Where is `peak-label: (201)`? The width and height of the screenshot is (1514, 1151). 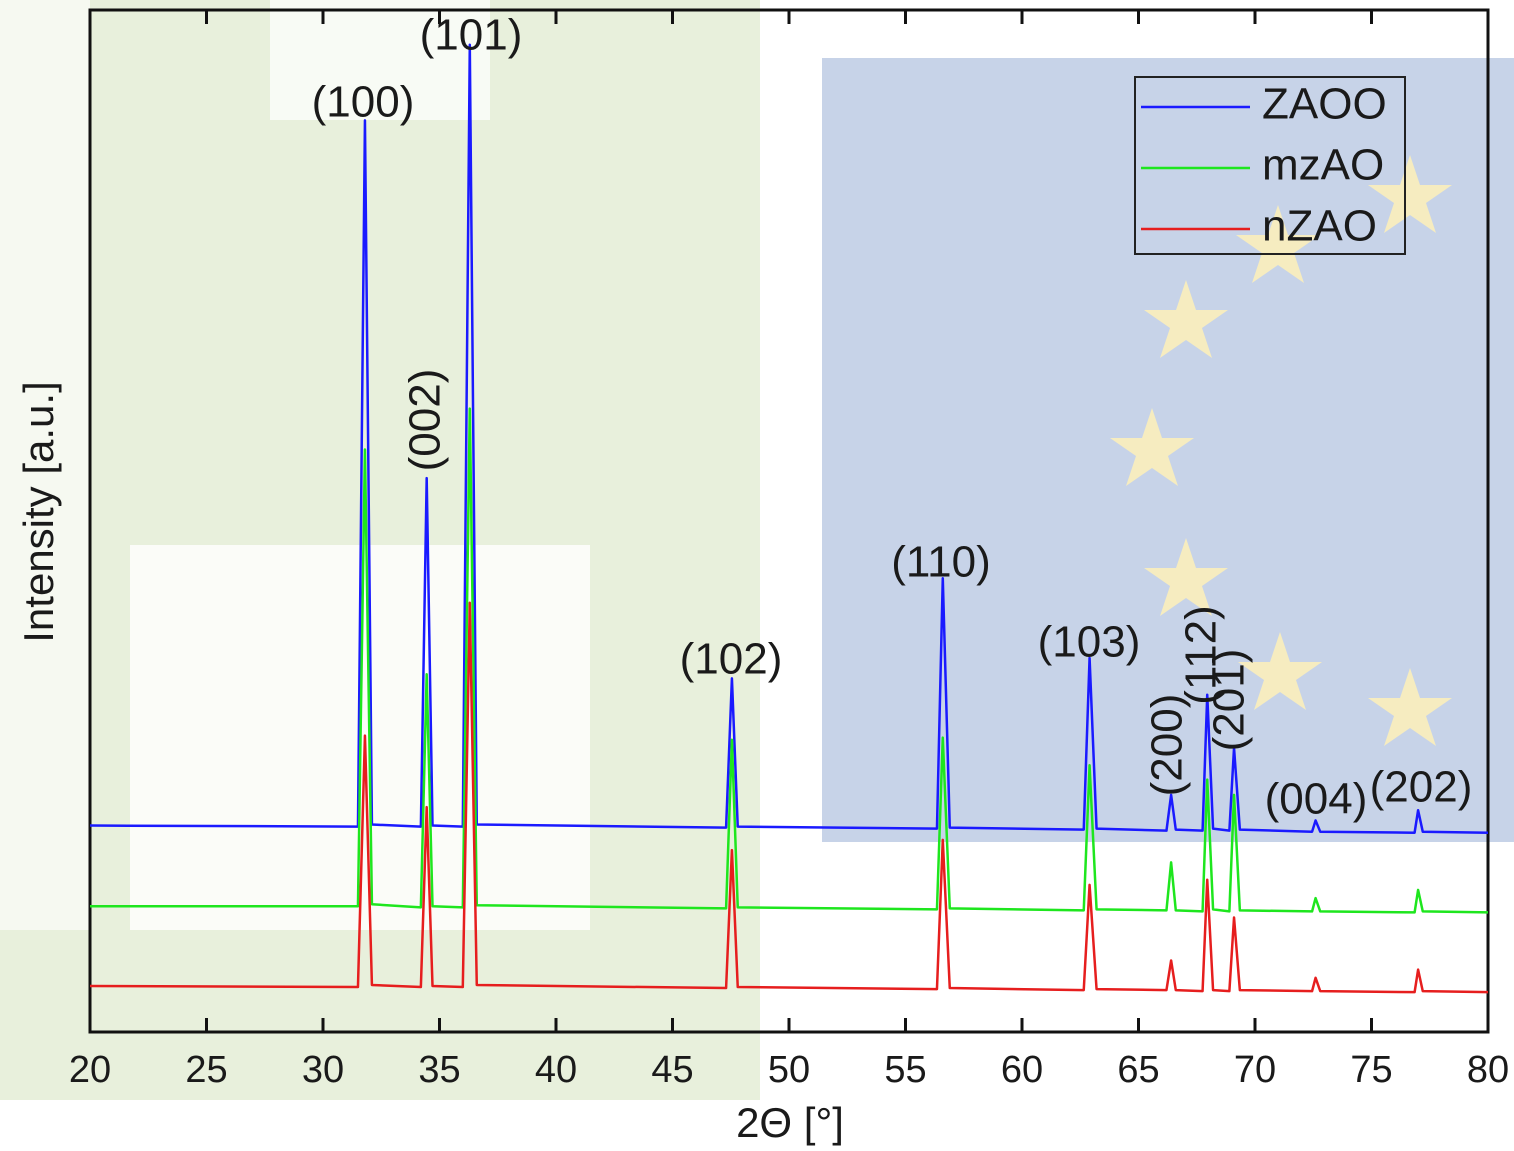 peak-label: (201) is located at coordinates (1229, 700).